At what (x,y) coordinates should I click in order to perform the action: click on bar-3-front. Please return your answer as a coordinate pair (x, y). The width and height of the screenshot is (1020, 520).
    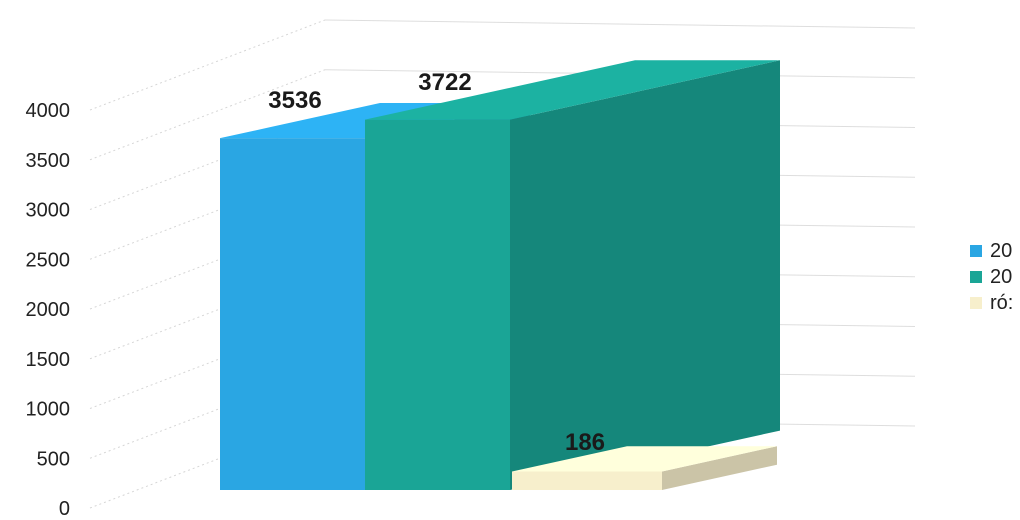
    Looking at the image, I should click on (587, 480).